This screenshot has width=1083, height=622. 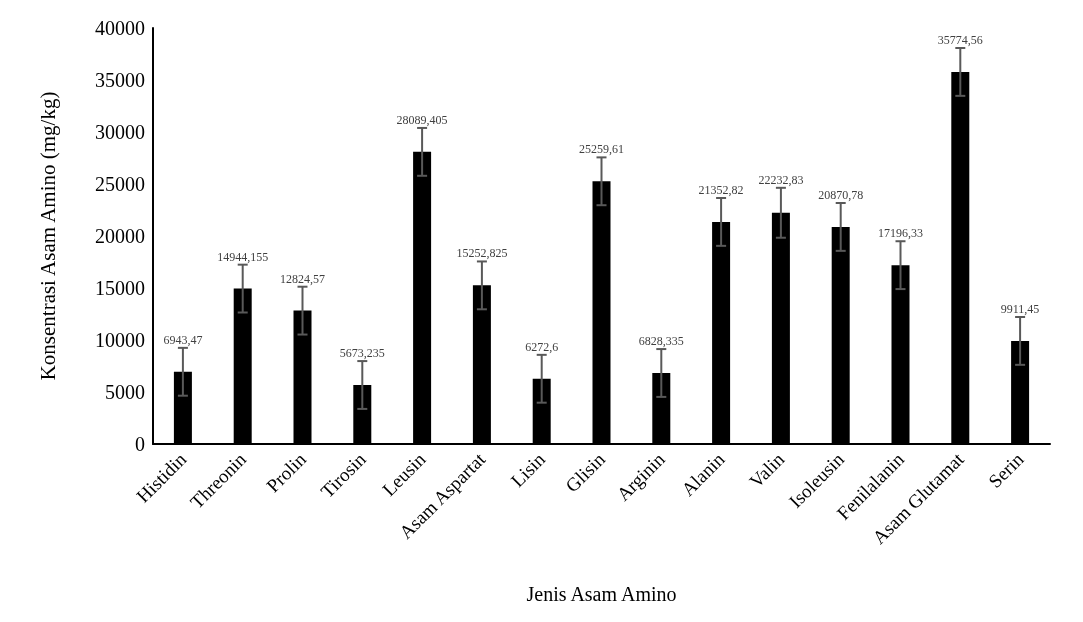 I want to click on y-tick-label: 15000, so click(x=120, y=288).